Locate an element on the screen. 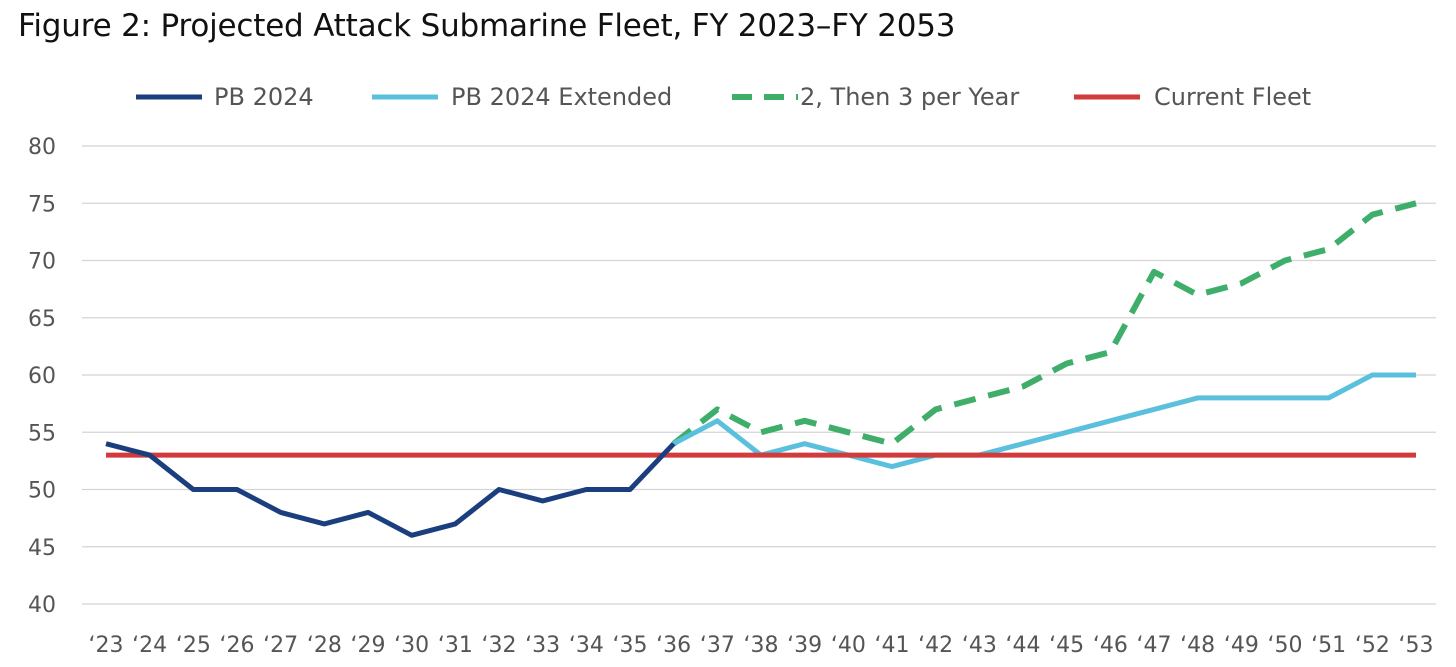 The image size is (1456, 667). x-tick-label: ‘48 is located at coordinates (1197, 645).